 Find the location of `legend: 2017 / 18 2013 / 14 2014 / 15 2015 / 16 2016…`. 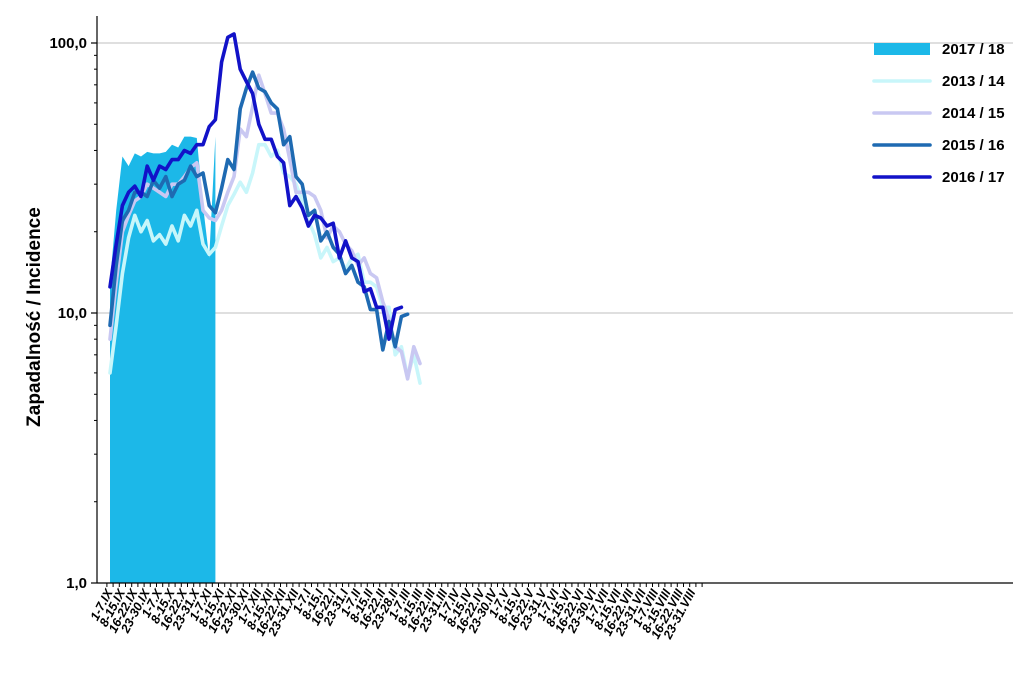

legend: 2017 / 18 2013 / 14 2014 / 15 2015 / 16 2016… is located at coordinates (938, 113).